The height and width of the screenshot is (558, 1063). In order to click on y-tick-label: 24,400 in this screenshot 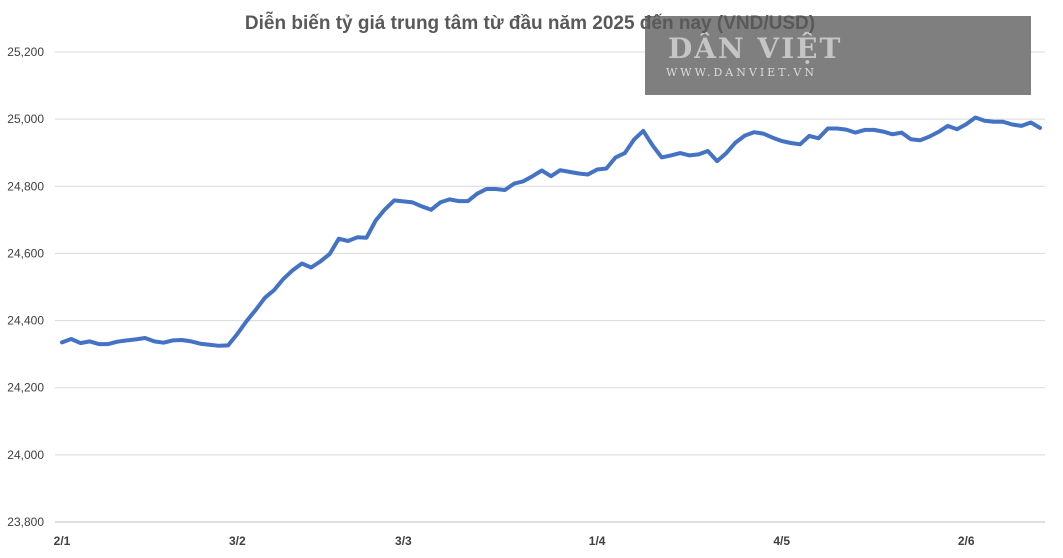, I will do `click(25, 321)`.